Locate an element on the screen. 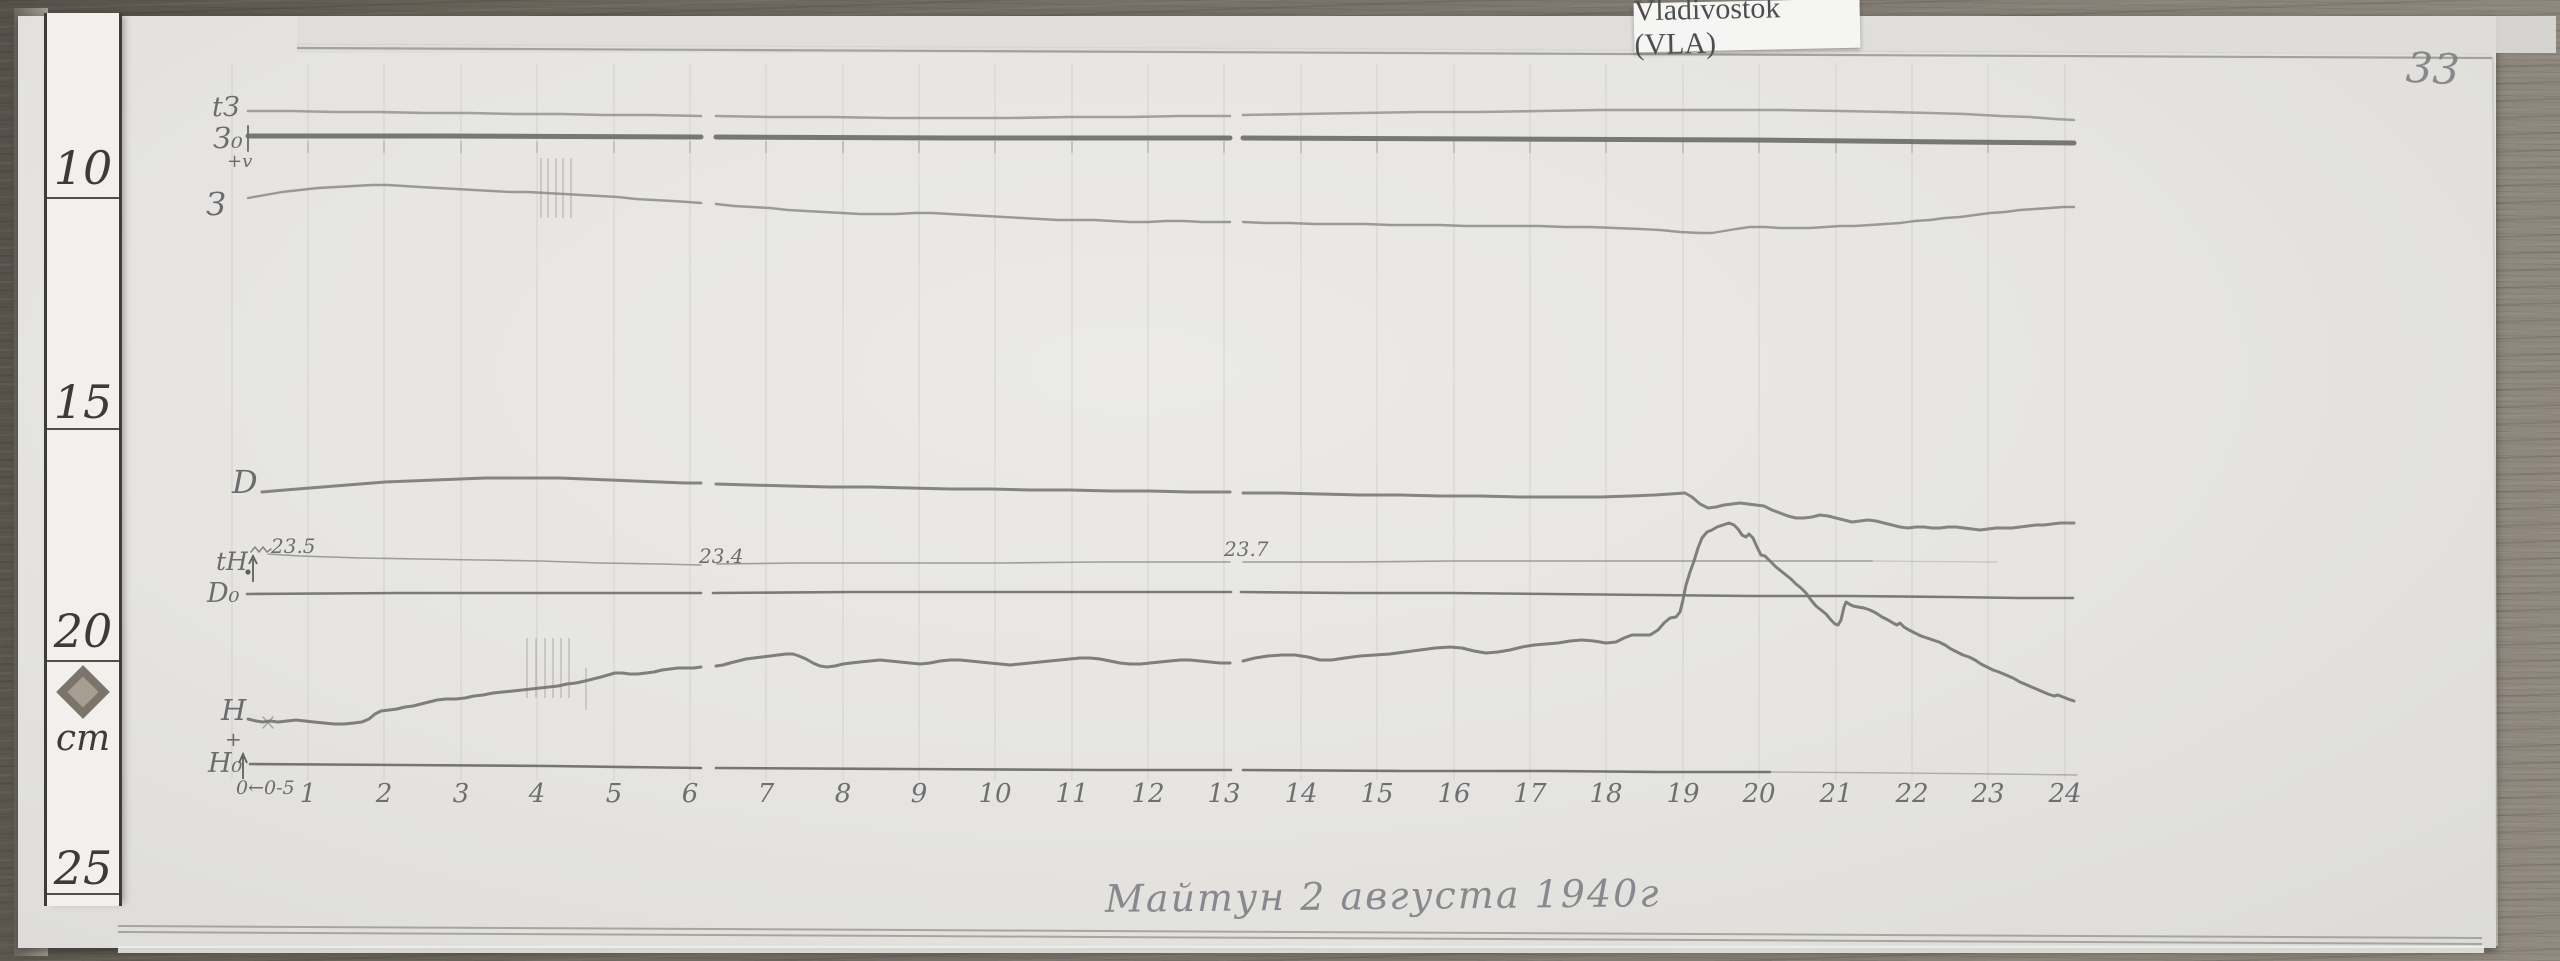  station-label: Vladivostok (VLA) is located at coordinates (1747, 30).